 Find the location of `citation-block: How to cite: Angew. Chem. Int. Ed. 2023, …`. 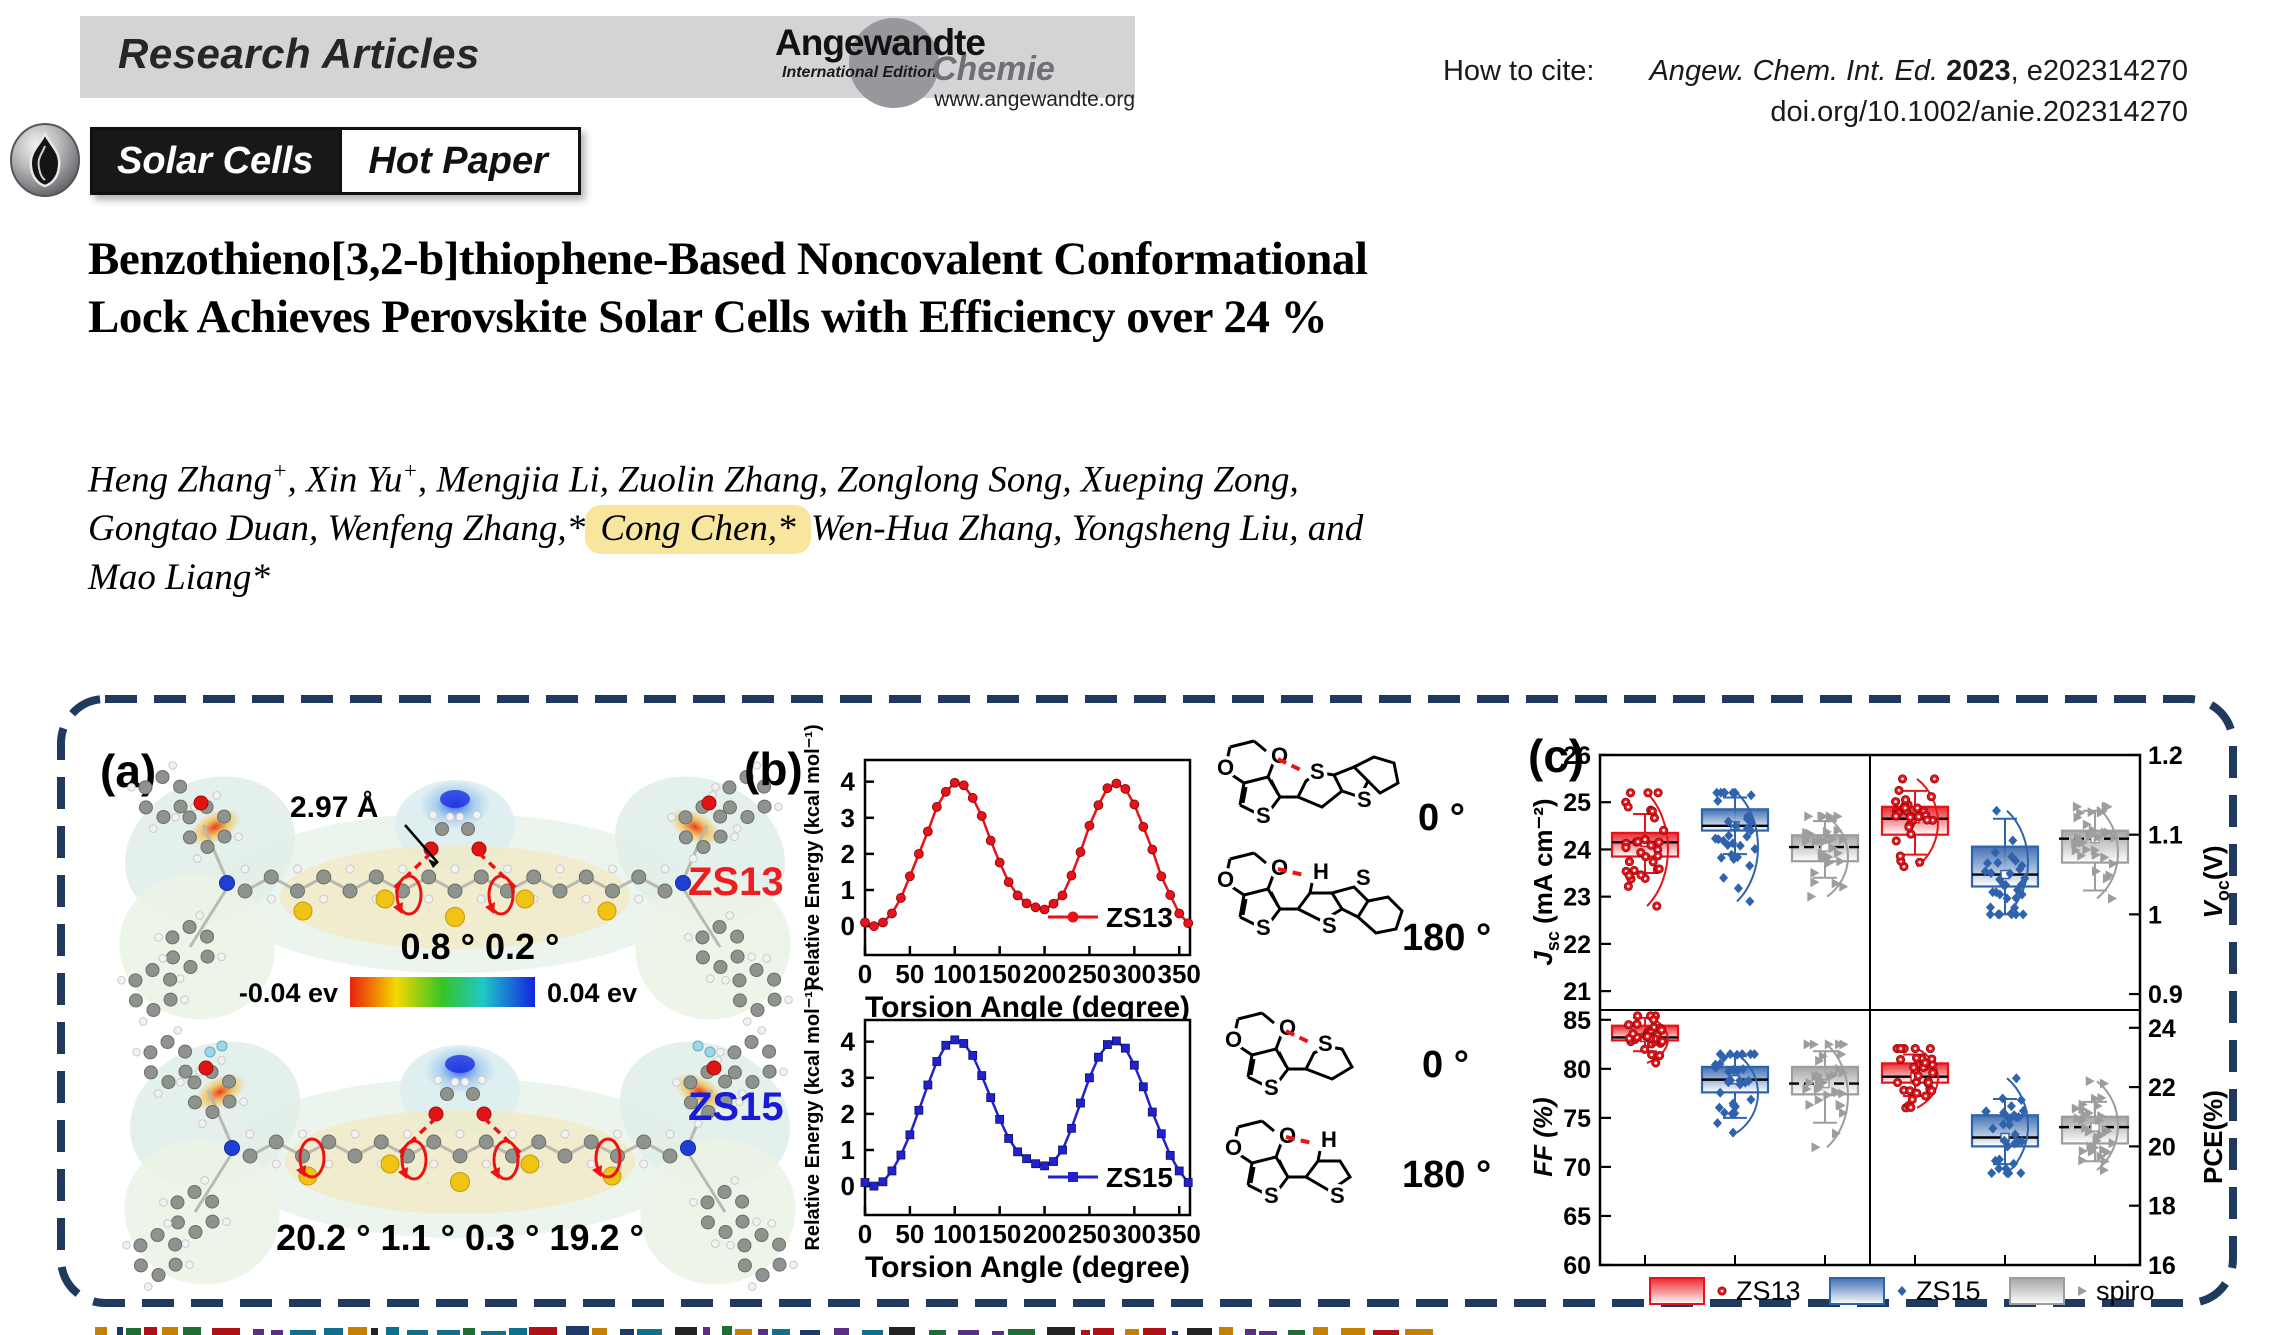

citation-block: How to cite: Angew. Chem. Int. Ed. 2023, … is located at coordinates (1815, 92).